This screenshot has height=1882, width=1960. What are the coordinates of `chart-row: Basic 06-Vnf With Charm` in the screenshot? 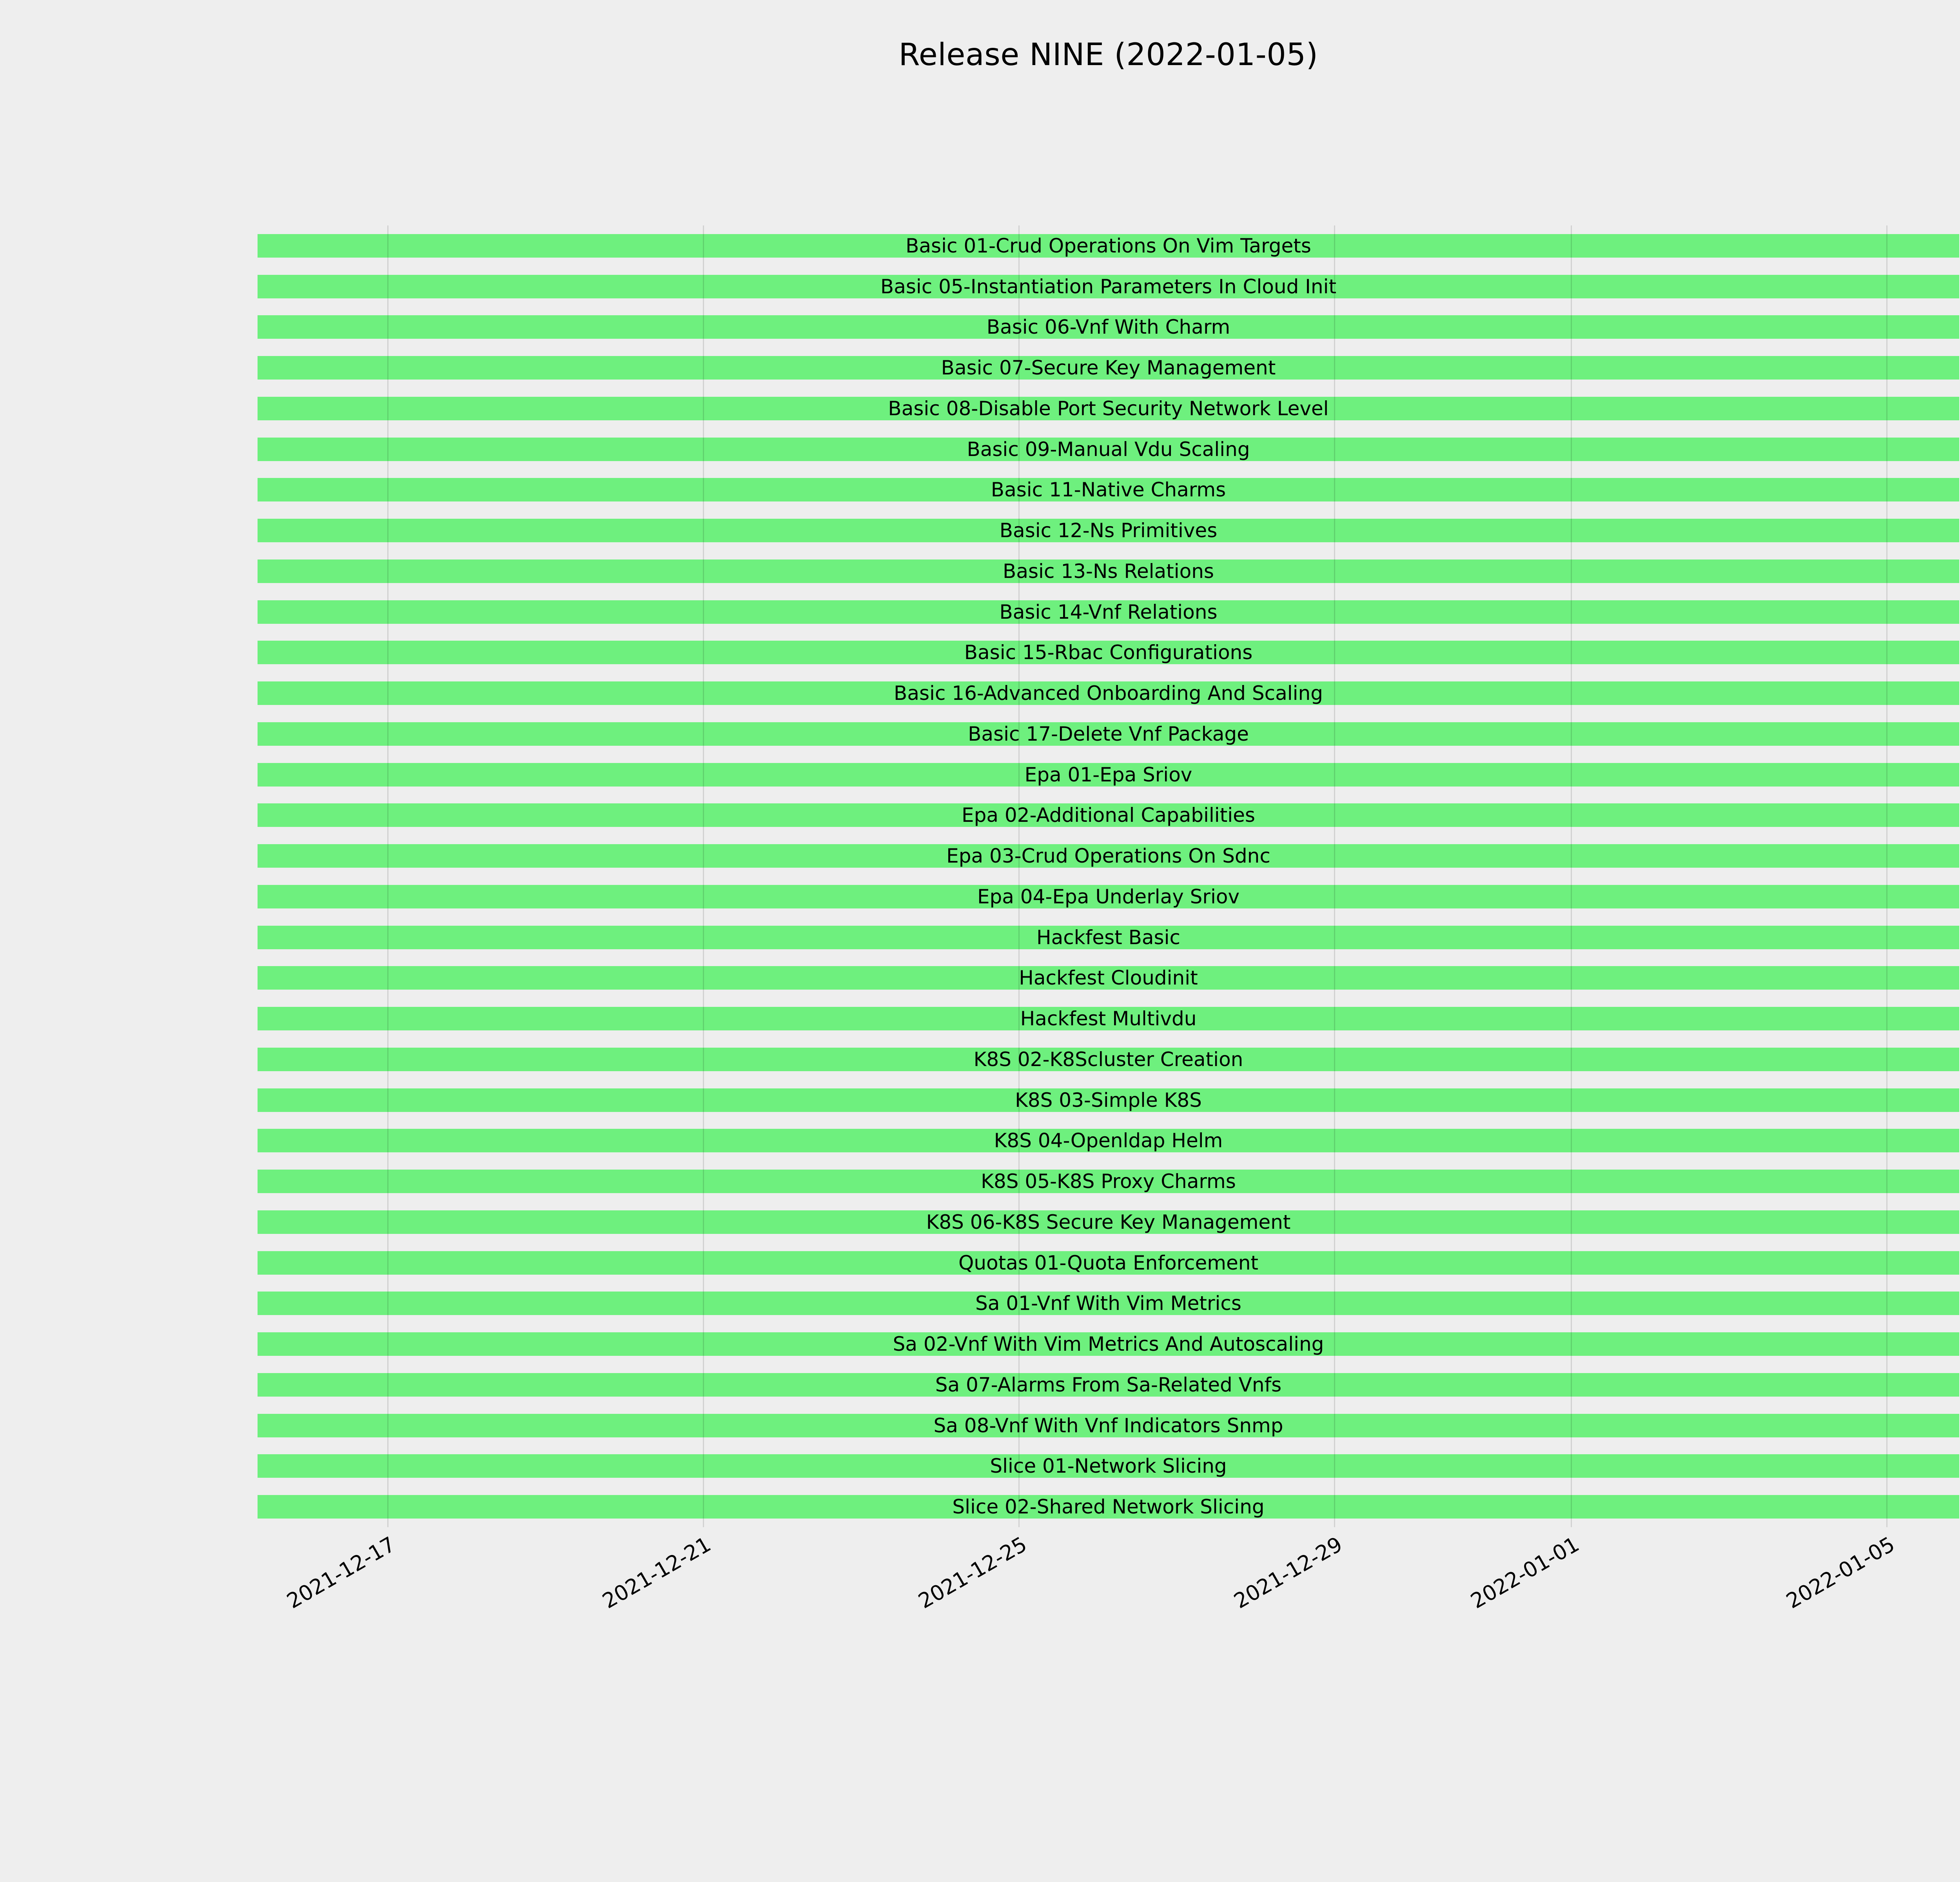 It's located at (1108, 327).